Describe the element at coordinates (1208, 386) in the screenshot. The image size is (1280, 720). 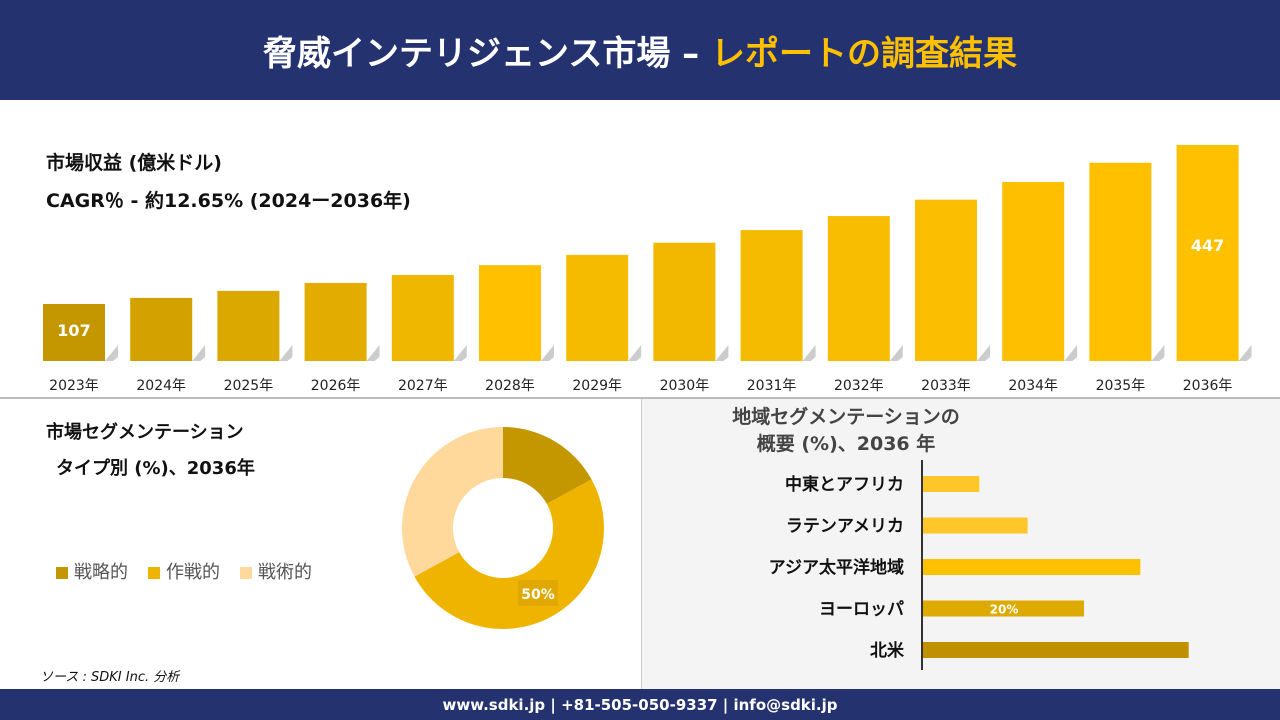
I see `x-tick-label: 2036年` at that location.